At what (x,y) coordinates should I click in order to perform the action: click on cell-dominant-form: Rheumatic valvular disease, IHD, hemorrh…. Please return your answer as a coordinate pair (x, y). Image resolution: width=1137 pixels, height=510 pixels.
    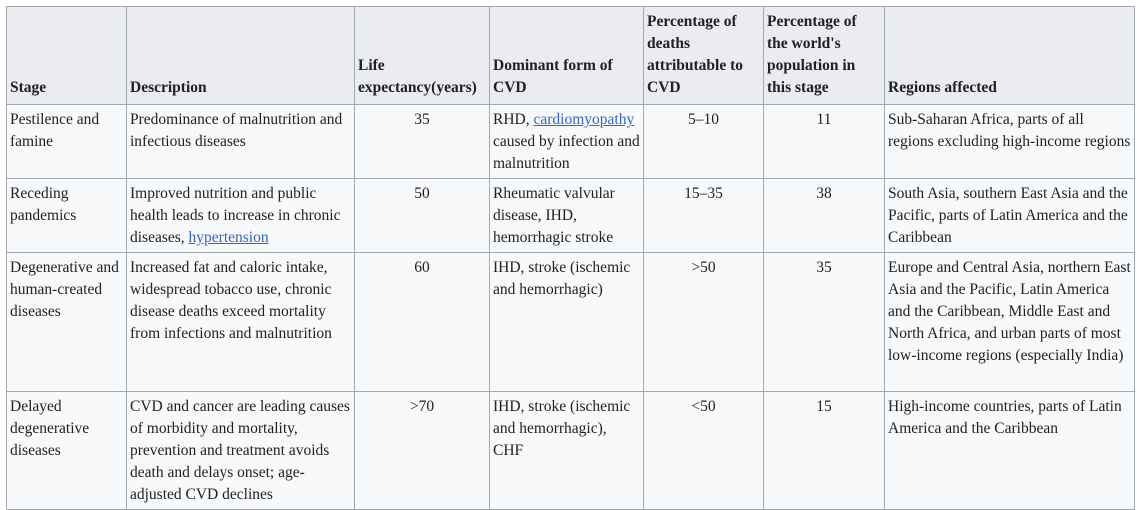
    Looking at the image, I should click on (566, 215).